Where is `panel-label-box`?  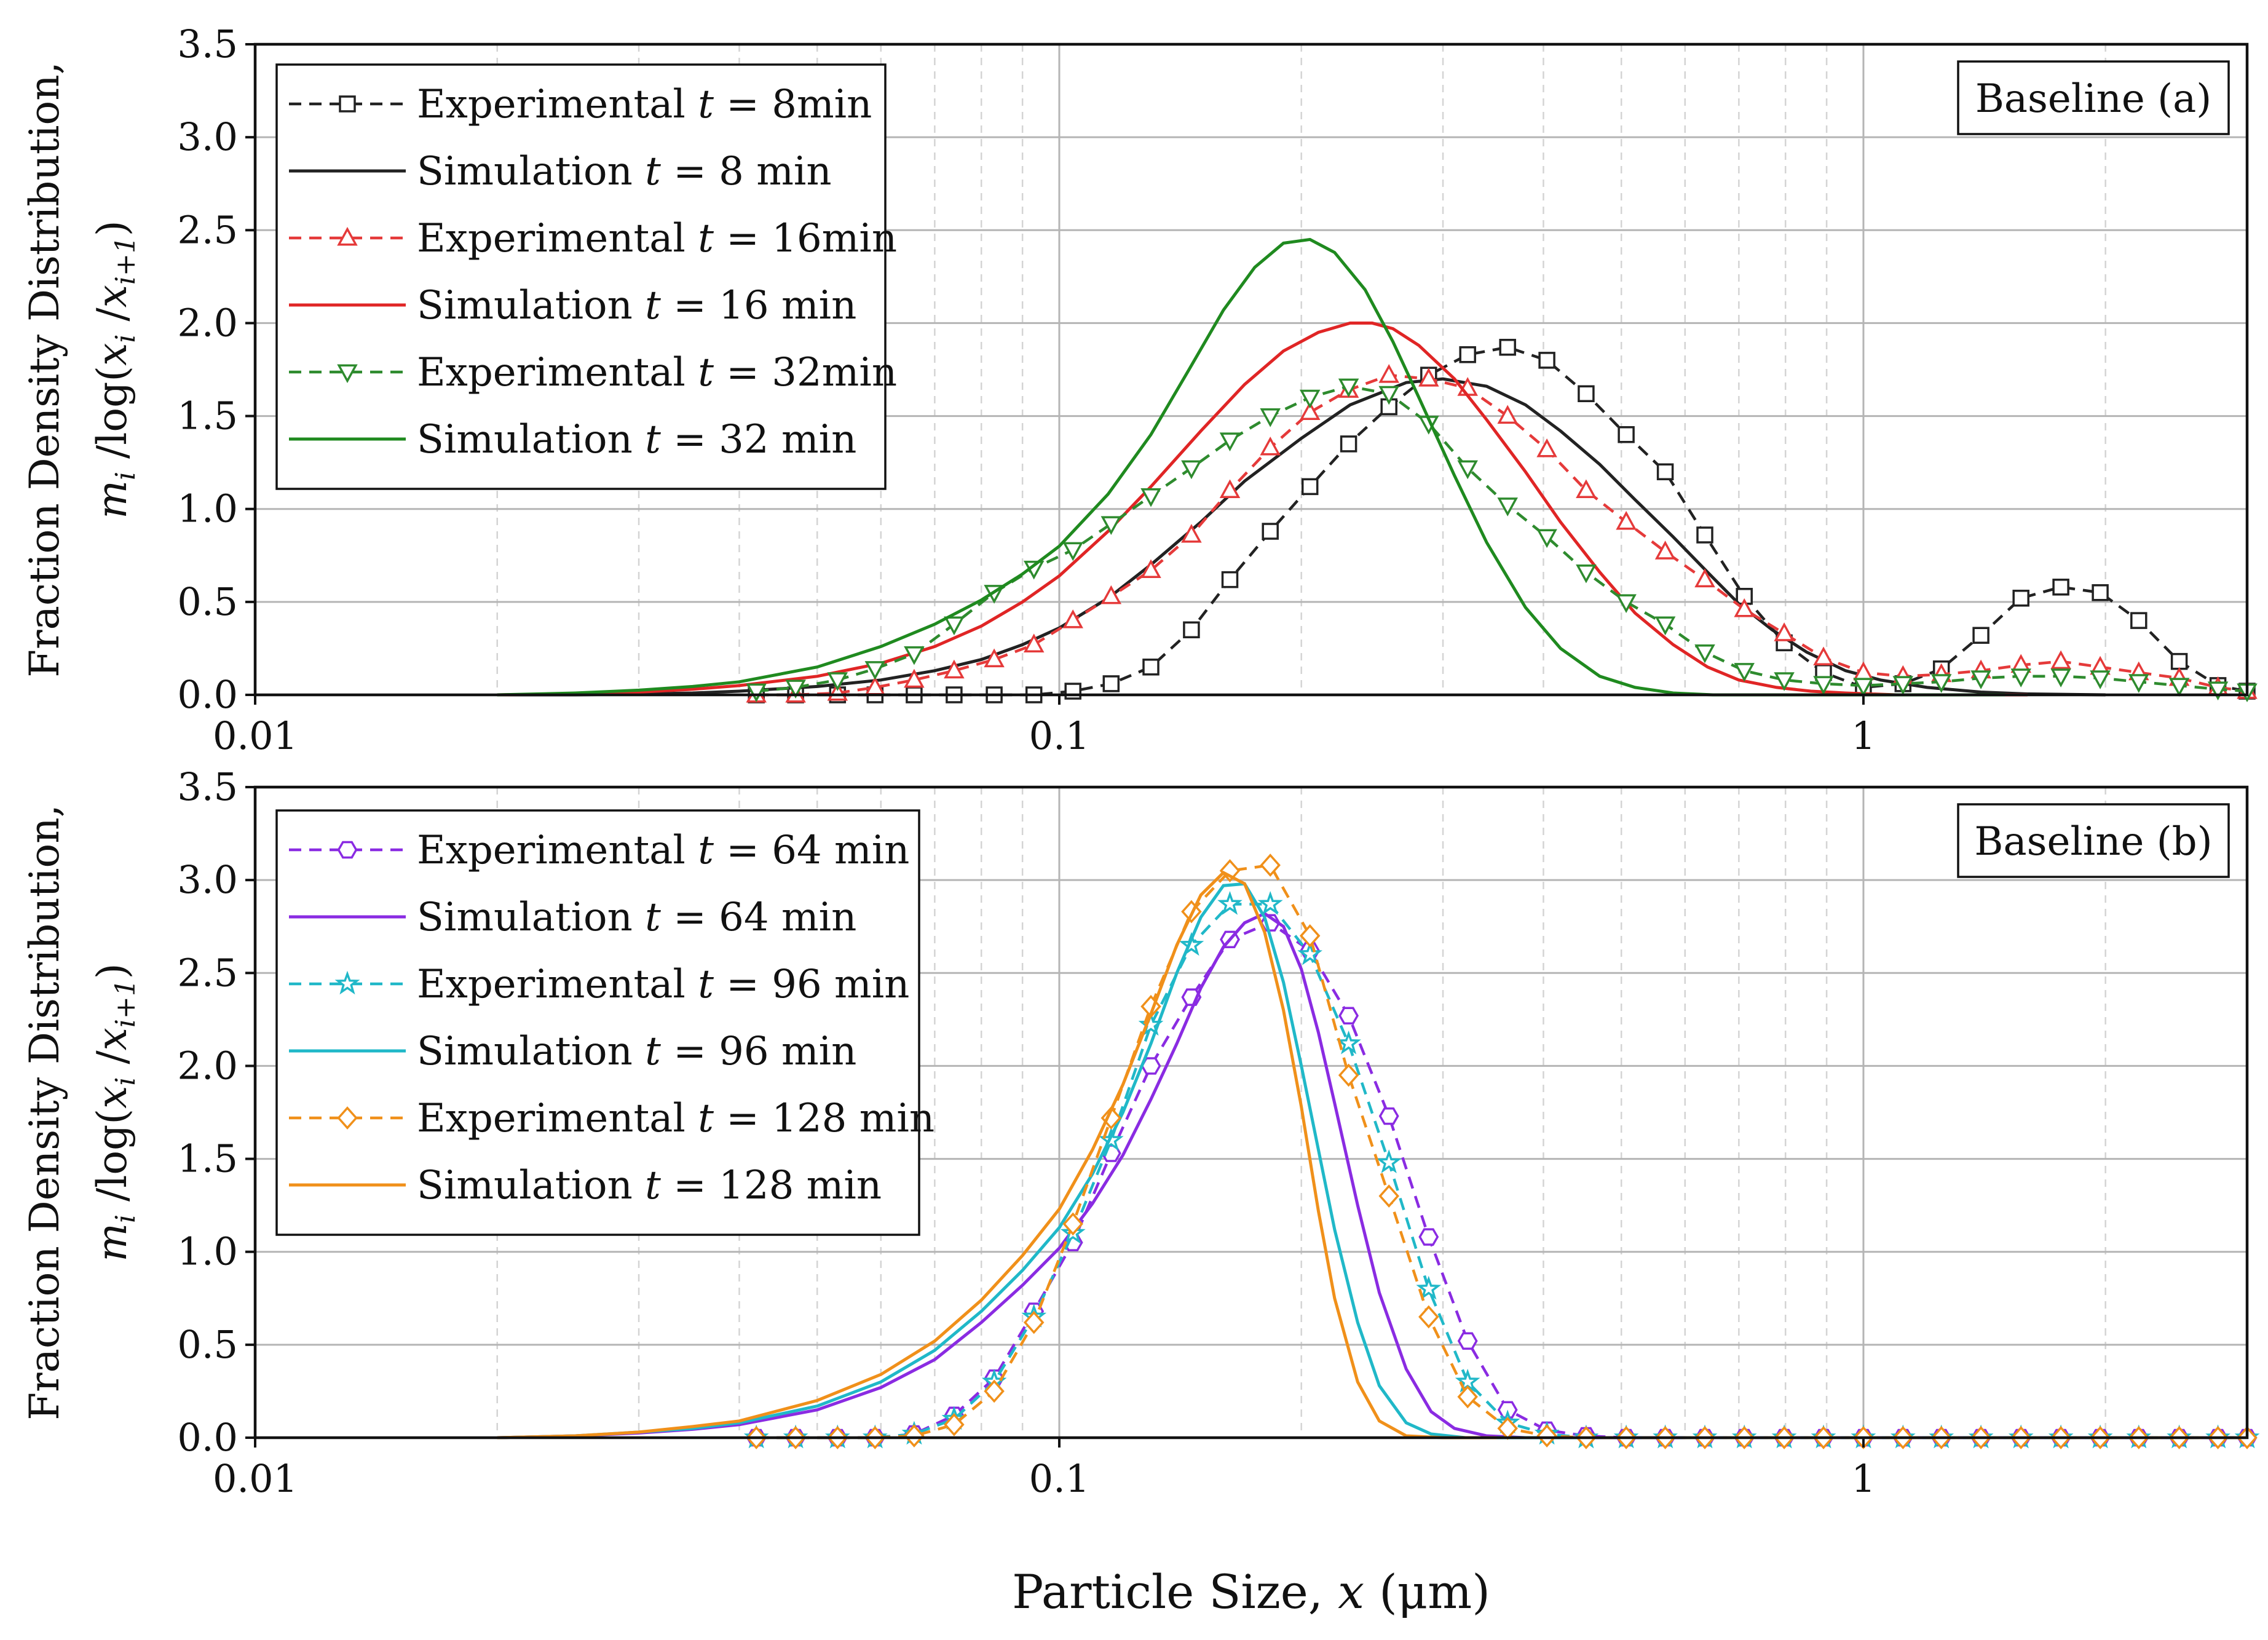
panel-label-box is located at coordinates (2093, 97).